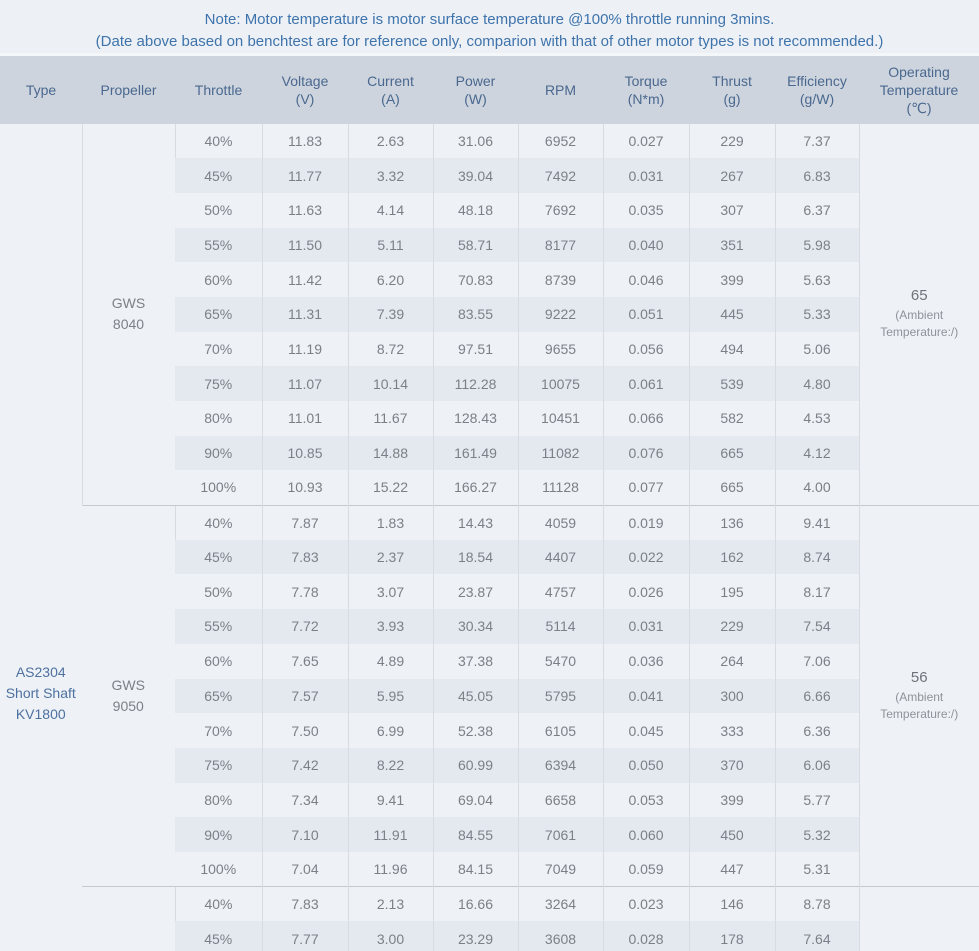 The width and height of the screenshot is (979, 951). I want to click on cell-current: 3.07, so click(390, 592).